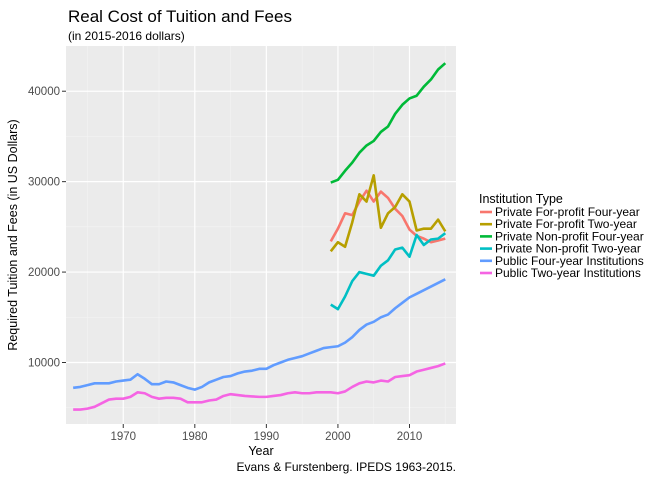 This screenshot has height=480, width=672. I want to click on x-axis: 1970 1980 1990 2000 2010, so click(266, 433).